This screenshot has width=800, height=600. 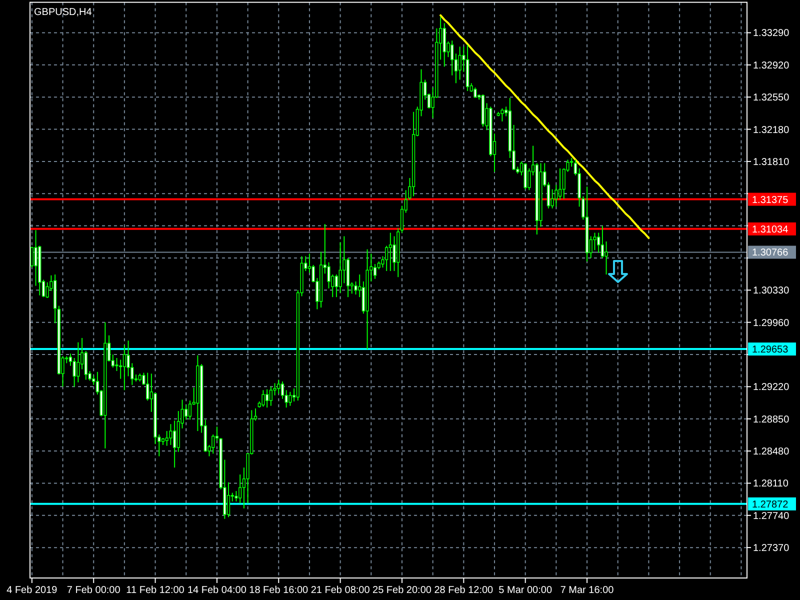 What do you see at coordinates (771, 291) in the screenshot?
I see `y-tick-label: 1.30330` at bounding box center [771, 291].